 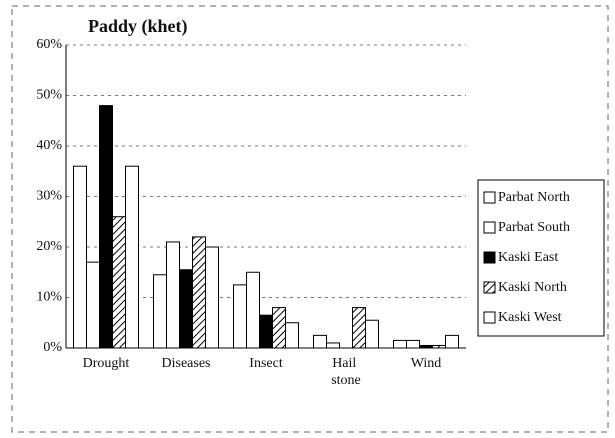 I want to click on y-tick-label: 50%, so click(x=49, y=95).